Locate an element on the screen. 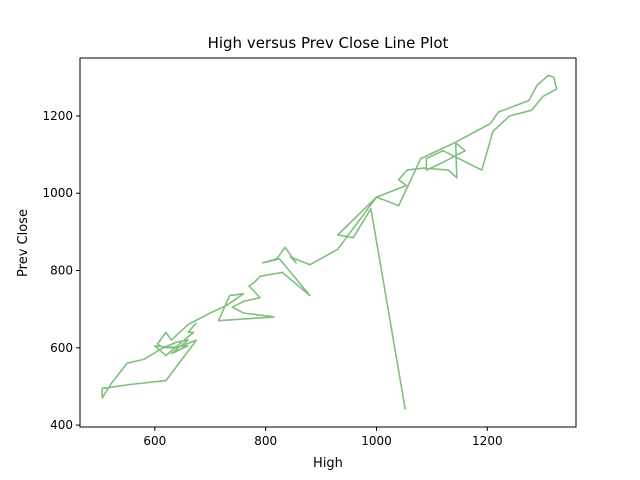  x-tick-label: 800 is located at coordinates (265, 441).